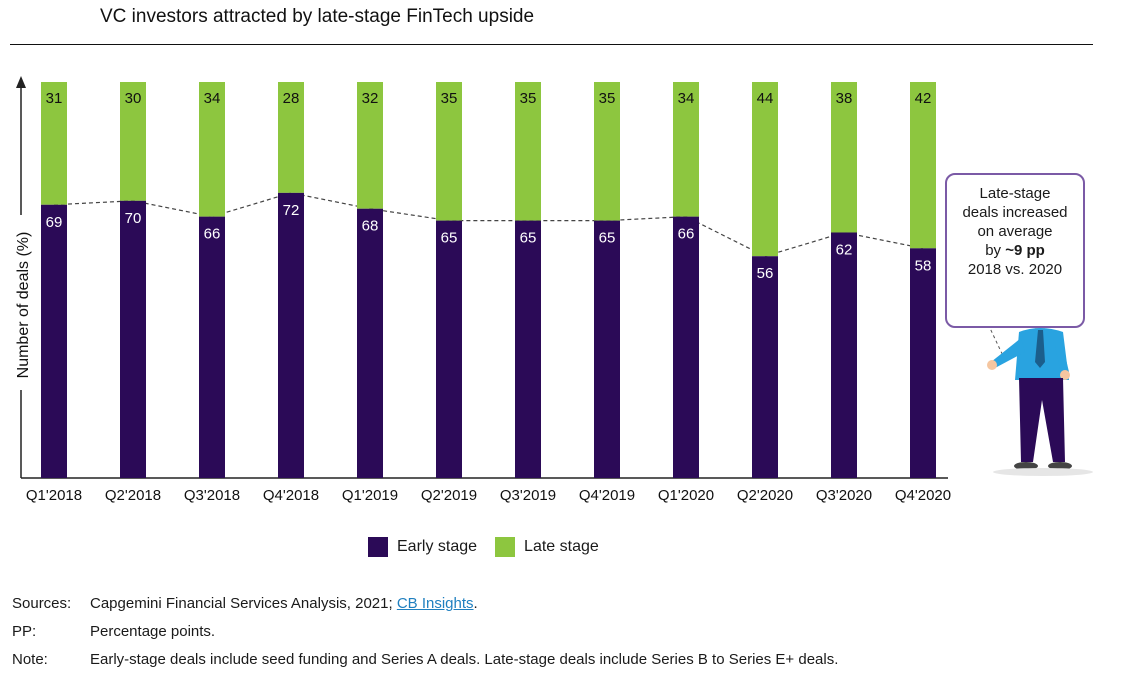 The image size is (1134, 685). What do you see at coordinates (1015, 193) in the screenshot?
I see `callout-line: Late-stage` at bounding box center [1015, 193].